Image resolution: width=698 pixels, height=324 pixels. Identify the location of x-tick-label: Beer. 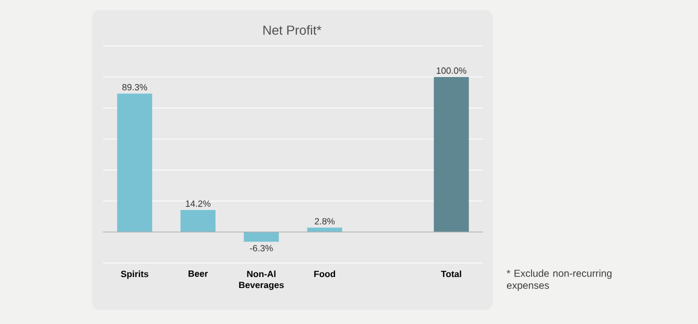
(198, 273).